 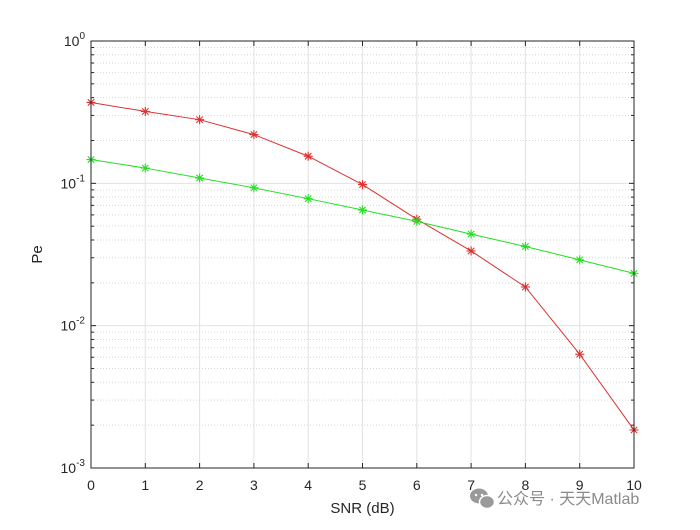 I want to click on watermark: 公众号 · 天天Matlab, so click(x=554, y=499).